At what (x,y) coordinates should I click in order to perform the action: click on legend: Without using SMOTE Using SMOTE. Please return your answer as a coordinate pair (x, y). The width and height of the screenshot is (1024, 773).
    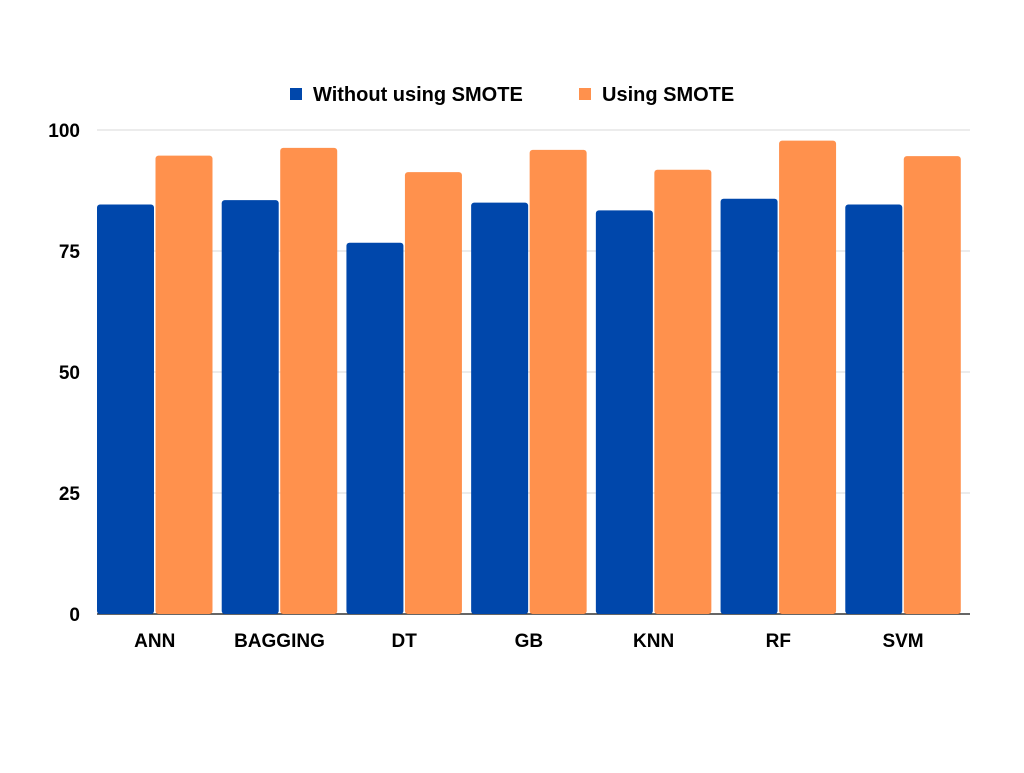
    Looking at the image, I should click on (512, 95).